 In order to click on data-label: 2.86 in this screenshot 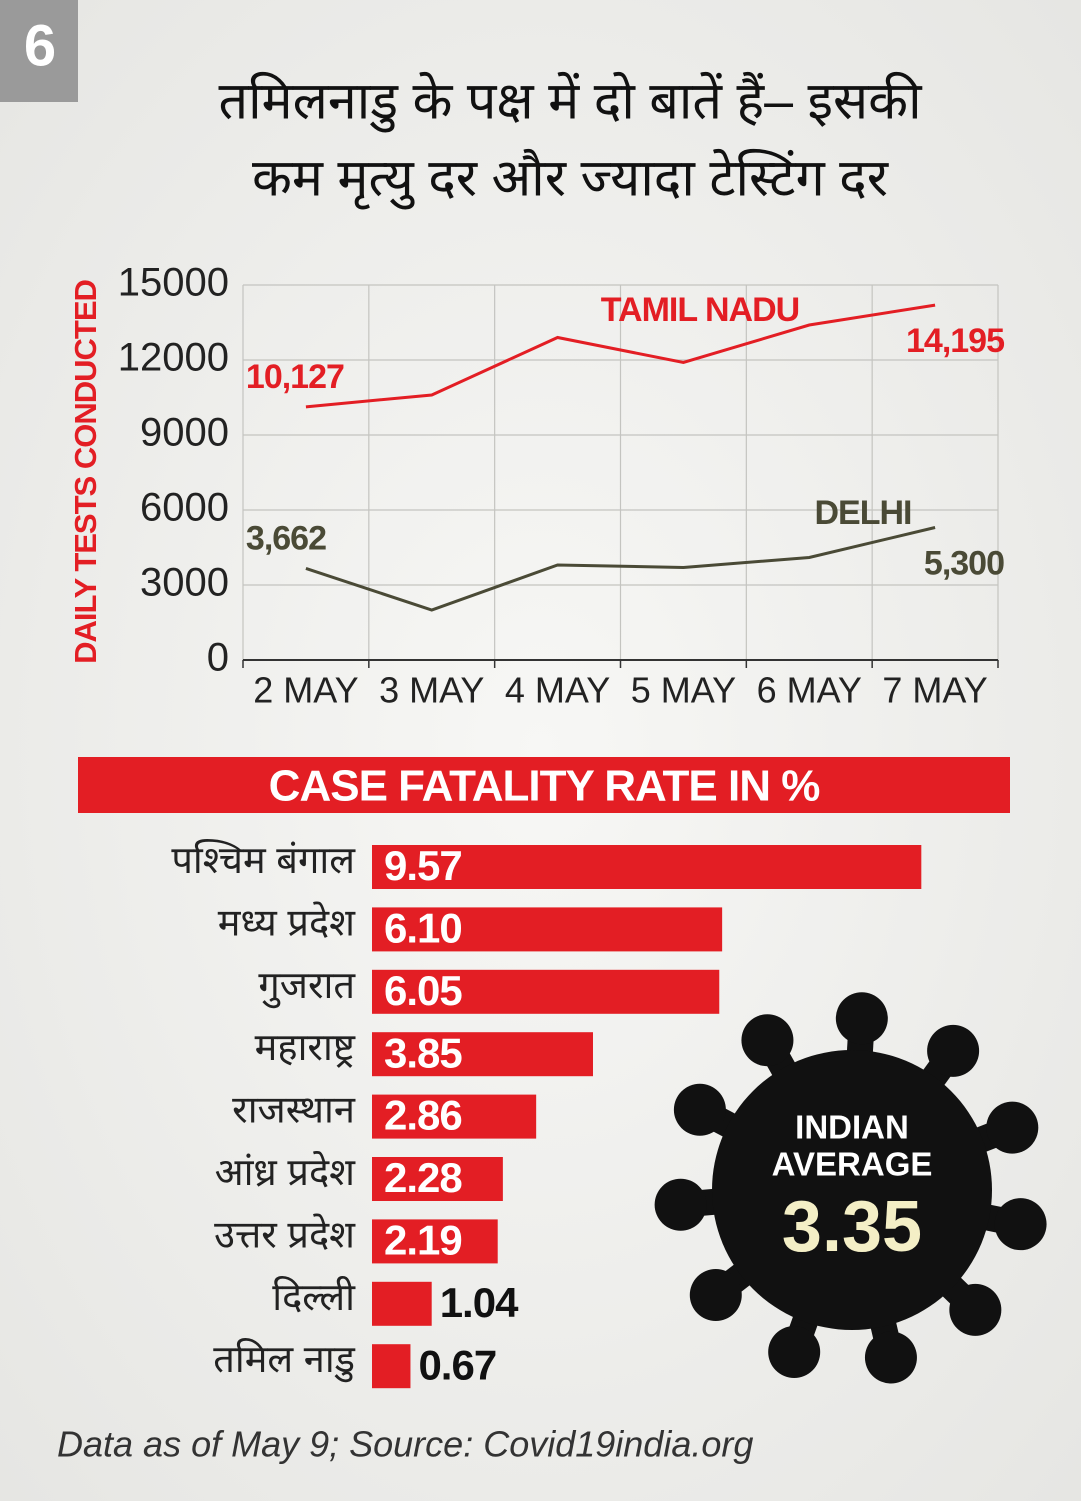, I will do `click(423, 1115)`.